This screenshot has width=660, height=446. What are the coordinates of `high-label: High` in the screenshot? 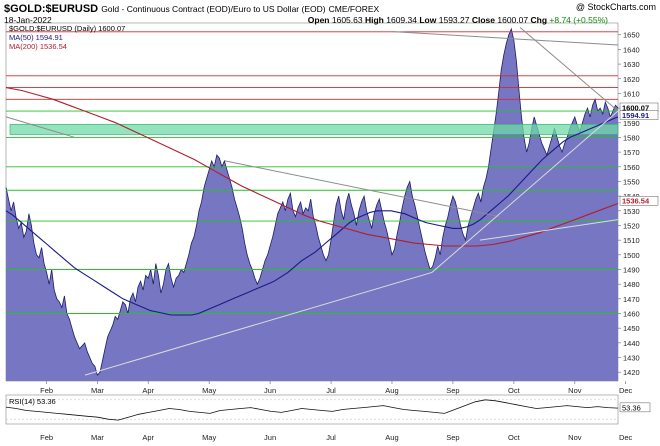 It's located at (374, 20).